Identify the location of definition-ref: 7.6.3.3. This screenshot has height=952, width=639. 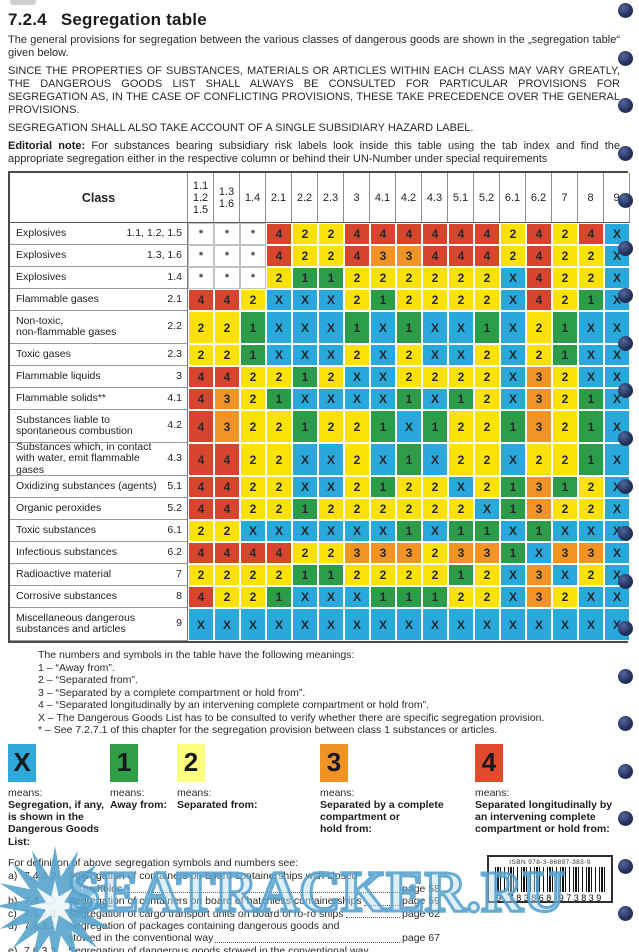
(40, 948).